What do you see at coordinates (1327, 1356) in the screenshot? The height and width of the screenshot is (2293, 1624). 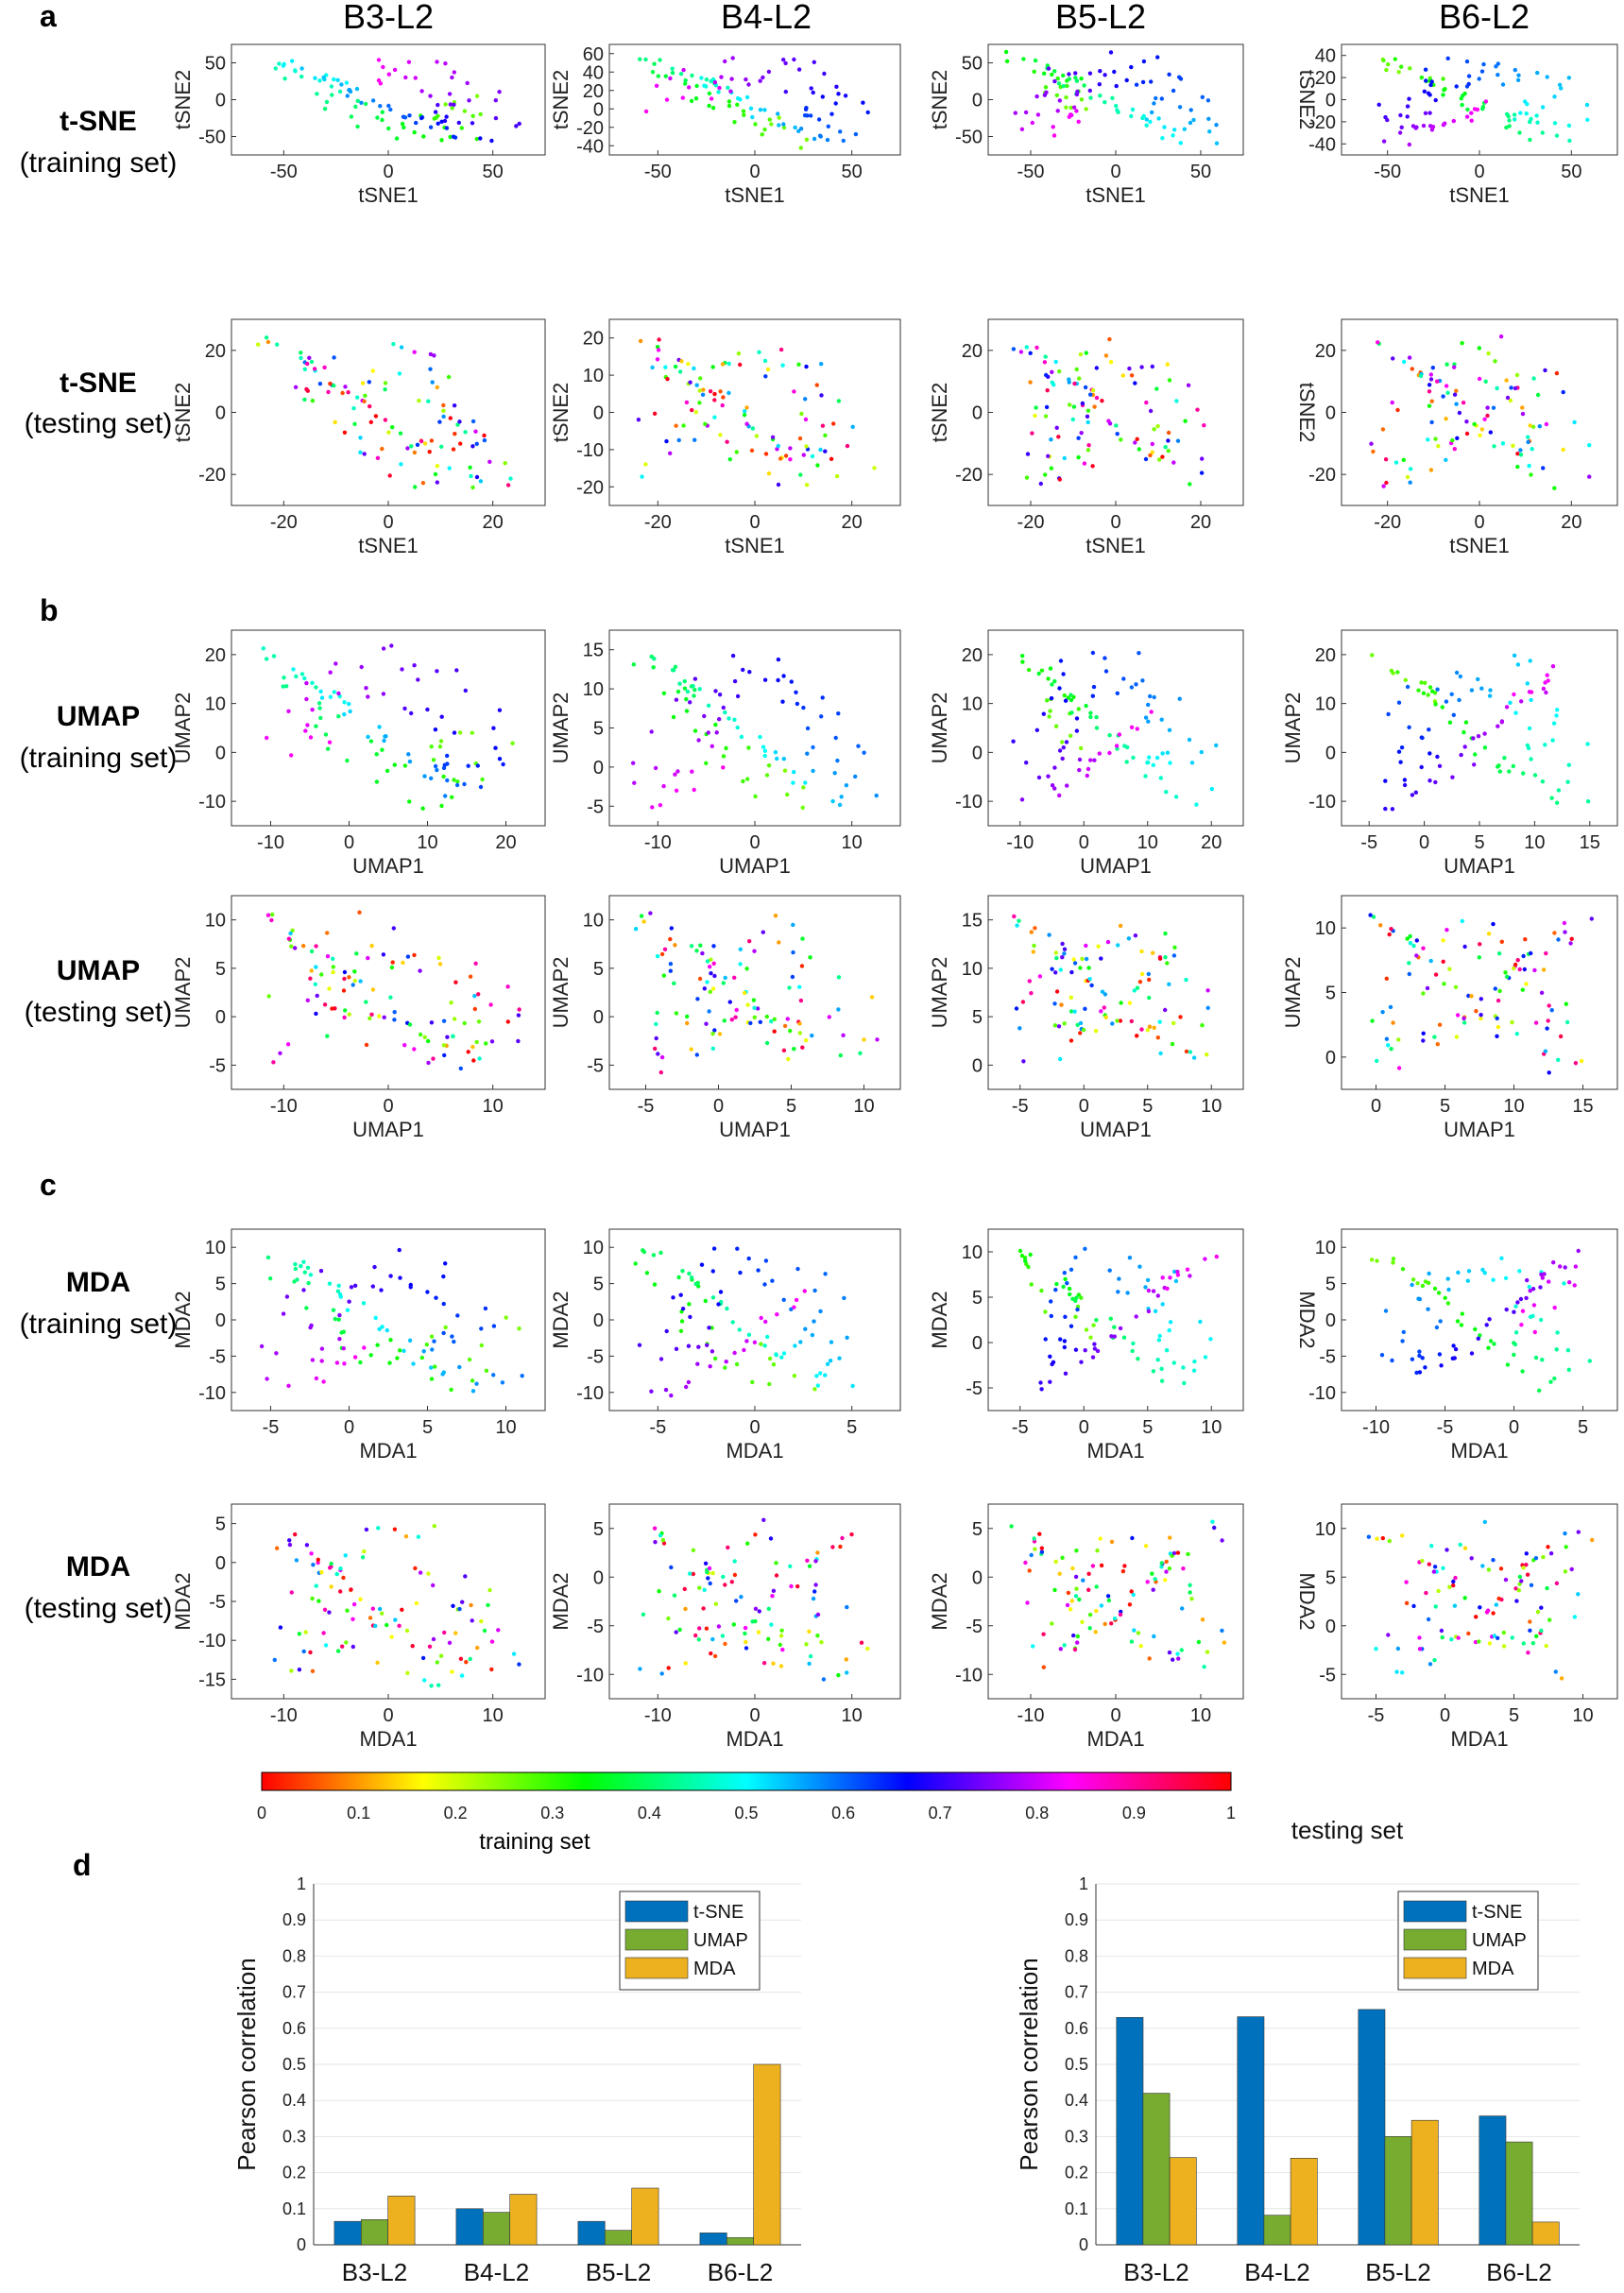 I see `y-tick-label: -5` at bounding box center [1327, 1356].